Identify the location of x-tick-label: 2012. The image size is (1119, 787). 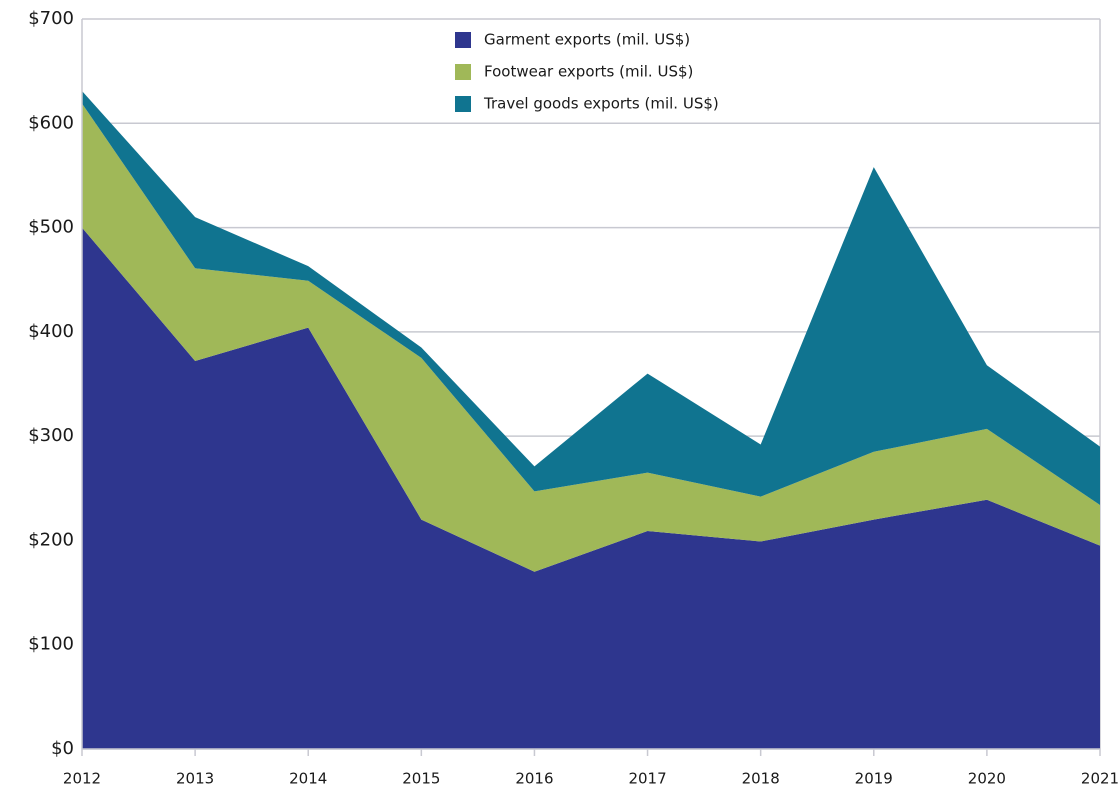
(82, 778).